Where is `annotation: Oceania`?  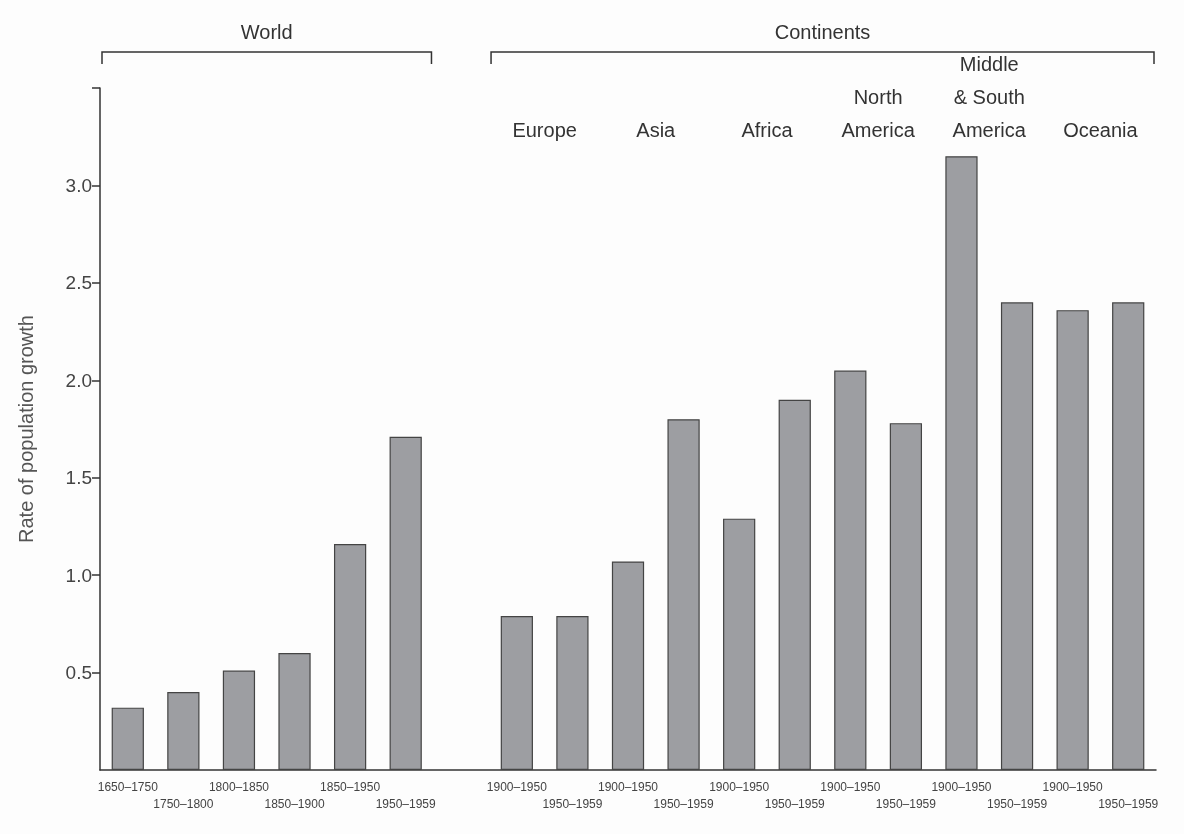
annotation: Oceania is located at coordinates (1101, 129).